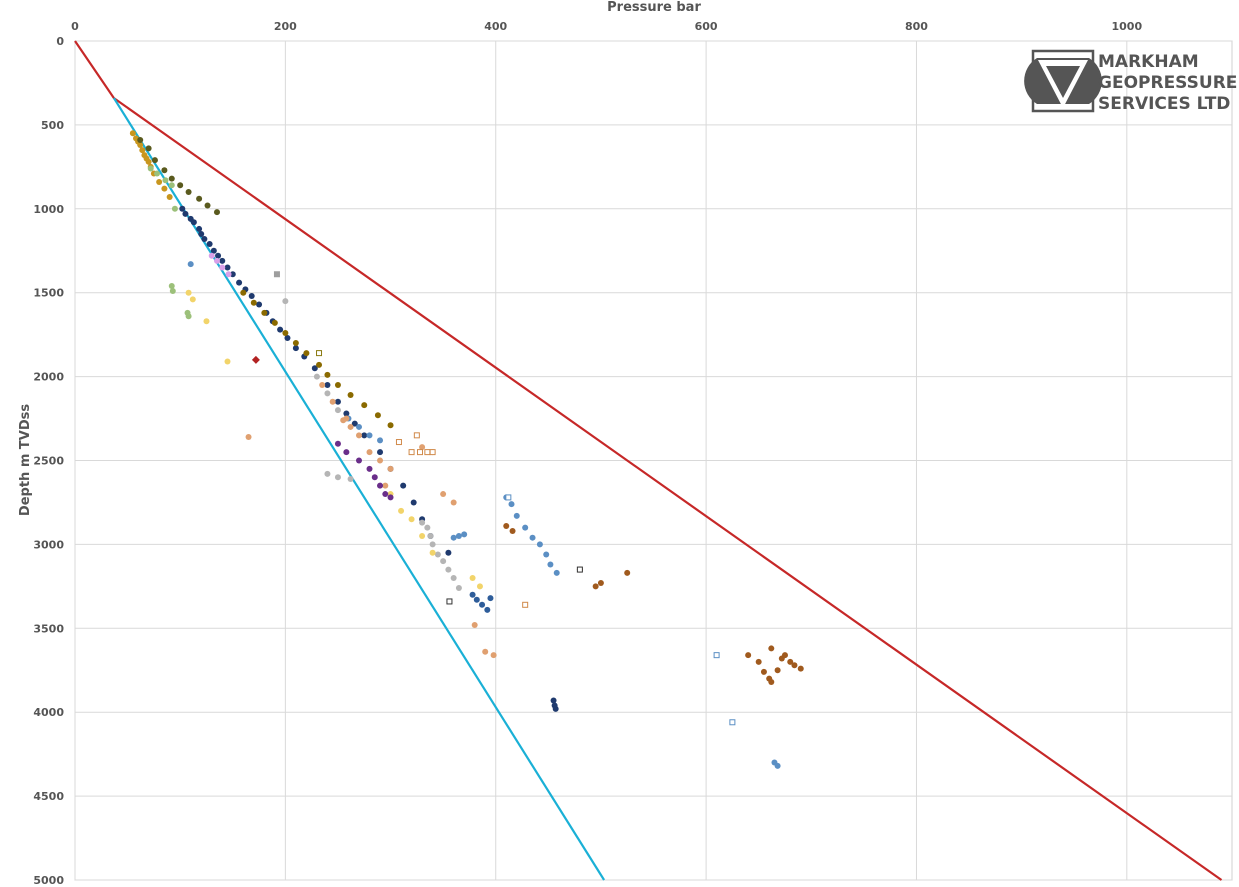 This screenshot has width=1239, height=887. What do you see at coordinates (916, 26) in the screenshot?
I see `x-tick-label: 800` at bounding box center [916, 26].